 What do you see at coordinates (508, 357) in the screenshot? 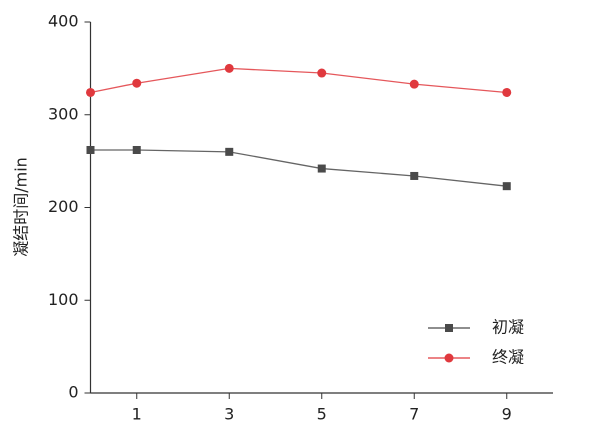
I see `legend-label: 终凝` at bounding box center [508, 357].